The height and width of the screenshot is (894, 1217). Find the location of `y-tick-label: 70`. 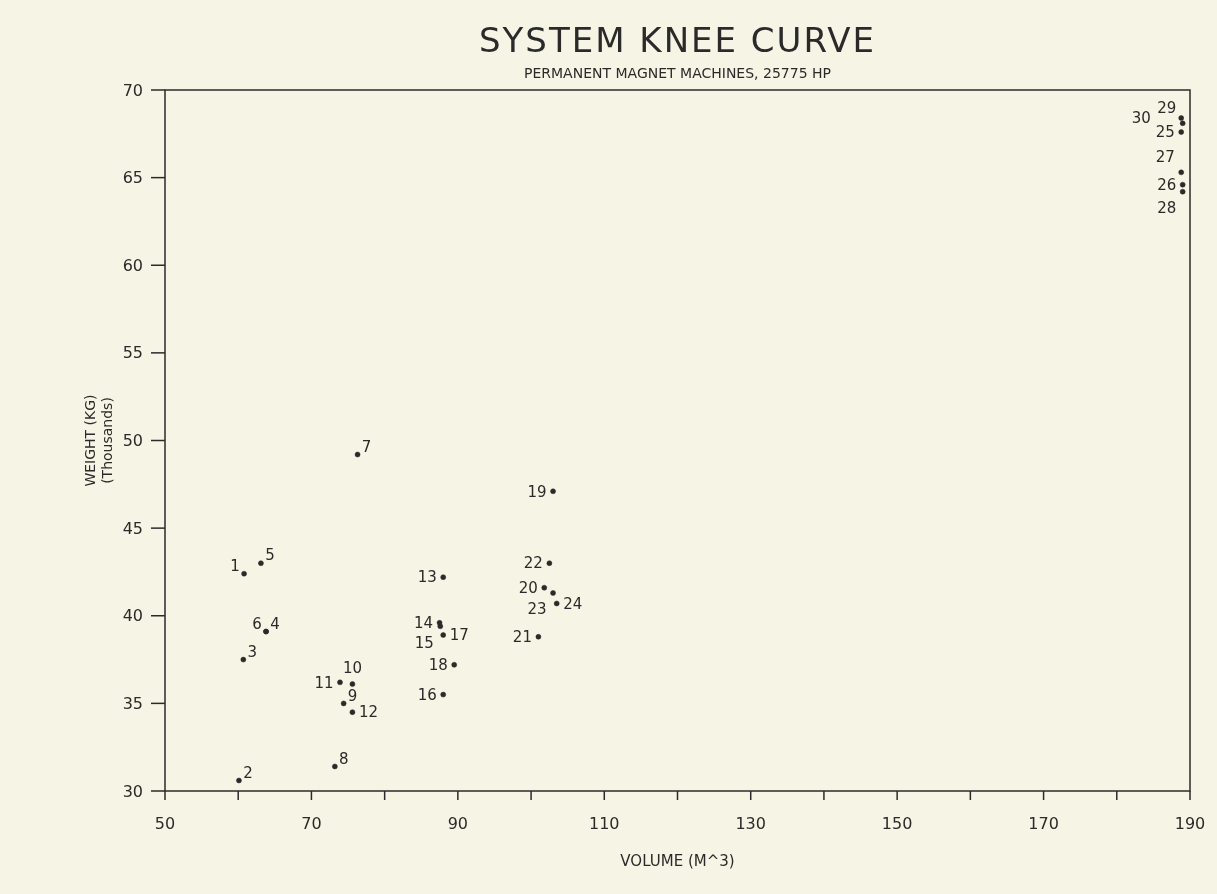

y-tick-label: 70 is located at coordinates (132, 90).